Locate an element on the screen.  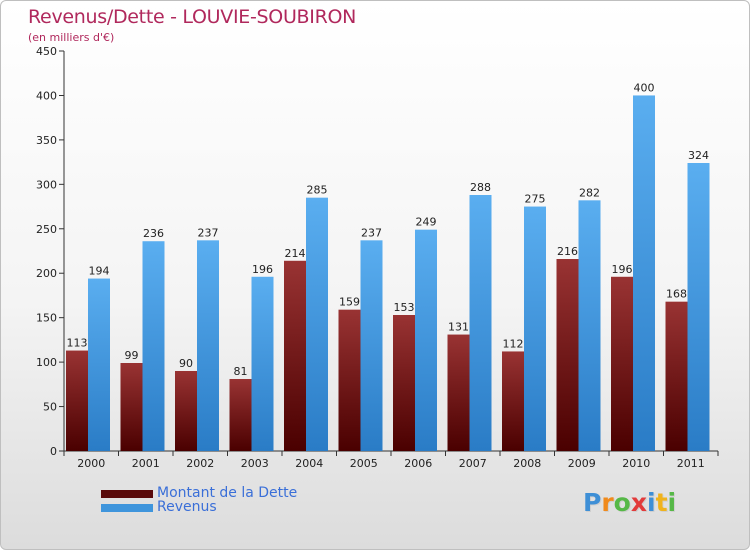
data-label: 159 is located at coordinates (349, 302).